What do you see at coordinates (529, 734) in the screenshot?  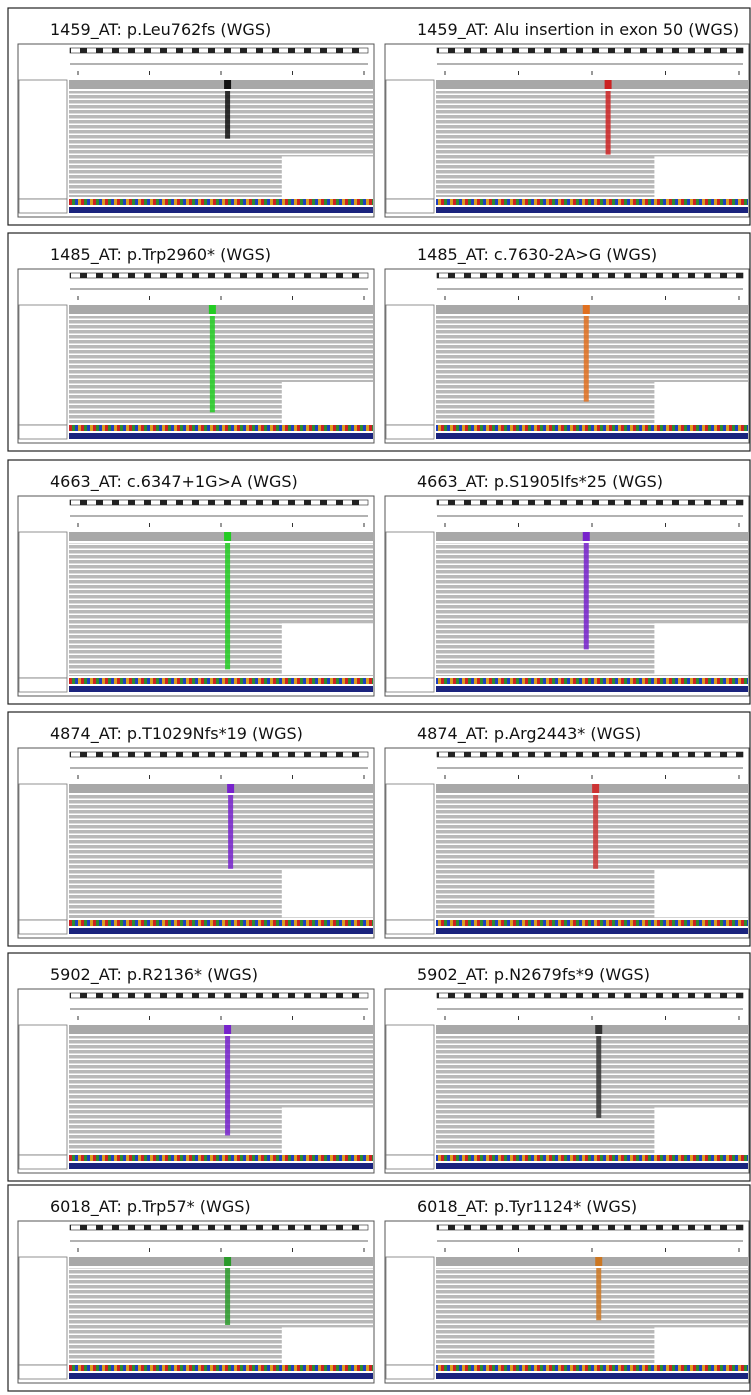 I see `panel-title: 4874_AT: p.Arg2443* (WGS)` at bounding box center [529, 734].